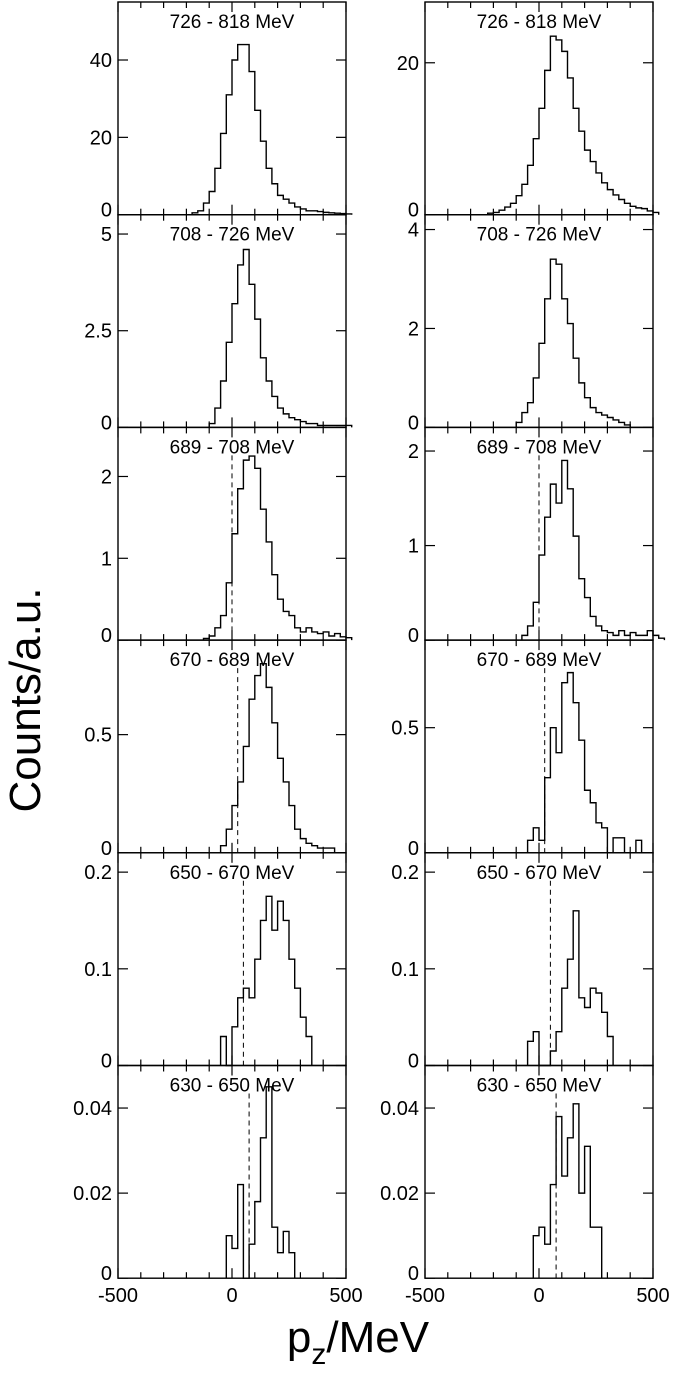  What do you see at coordinates (98, 332) in the screenshot?
I see `y-tick-label: 2.5` at bounding box center [98, 332].